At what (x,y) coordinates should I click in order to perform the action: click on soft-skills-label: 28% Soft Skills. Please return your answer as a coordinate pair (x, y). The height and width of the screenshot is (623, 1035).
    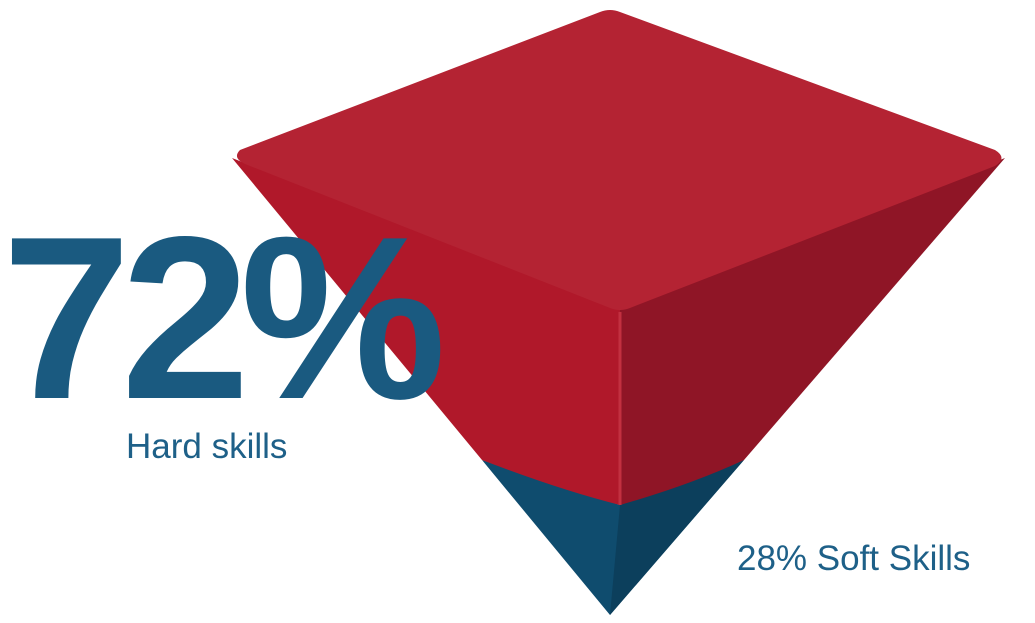
    Looking at the image, I should click on (853, 558).